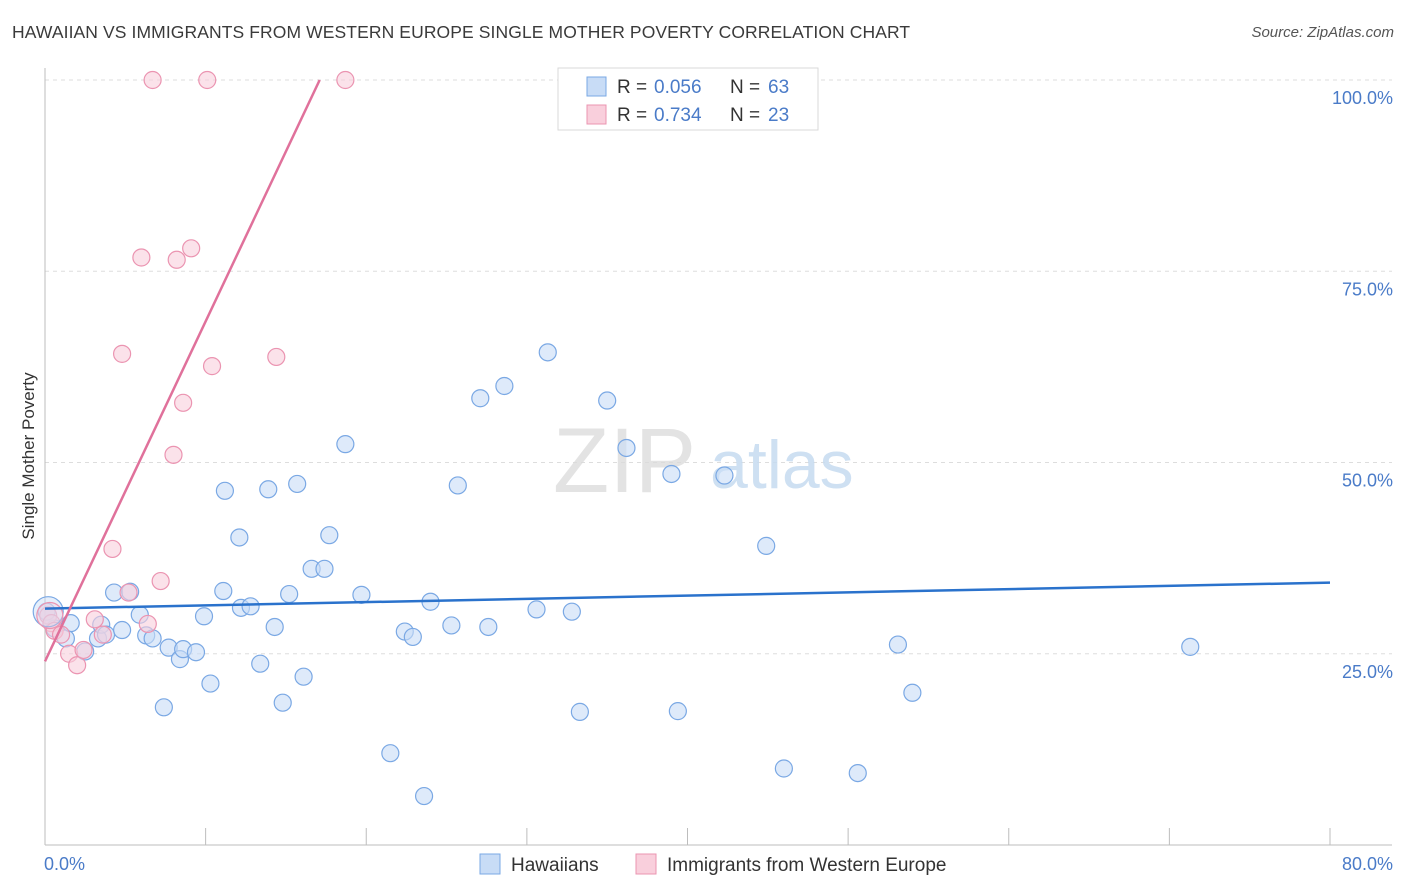  What do you see at coordinates (687, 595) in the screenshot?
I see `hawaiian-trend-line` at bounding box center [687, 595].